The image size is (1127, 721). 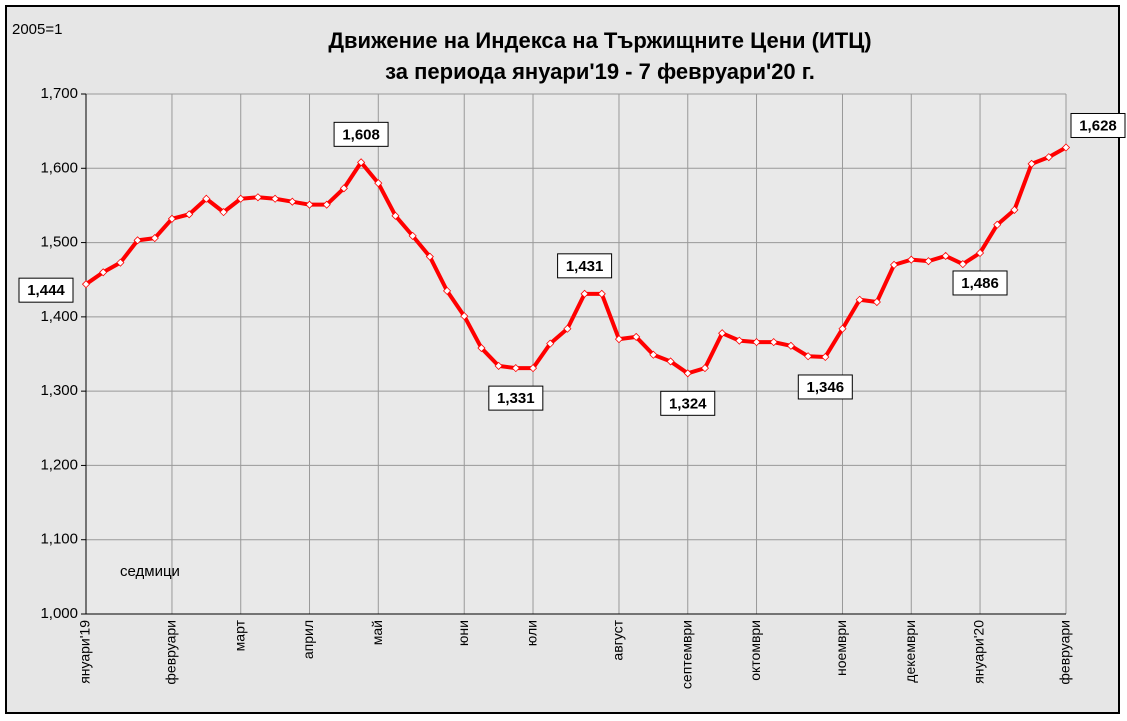 I want to click on y-tick-label: 1,600, so click(x=59, y=167).